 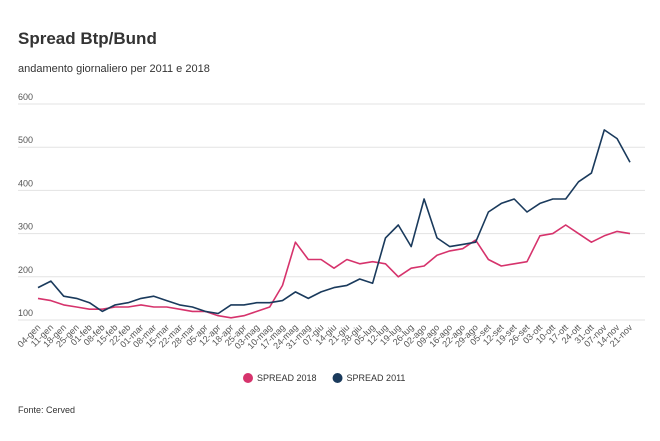 What do you see at coordinates (287, 378) in the screenshot?
I see `legend-label: SPREAD 2018` at bounding box center [287, 378].